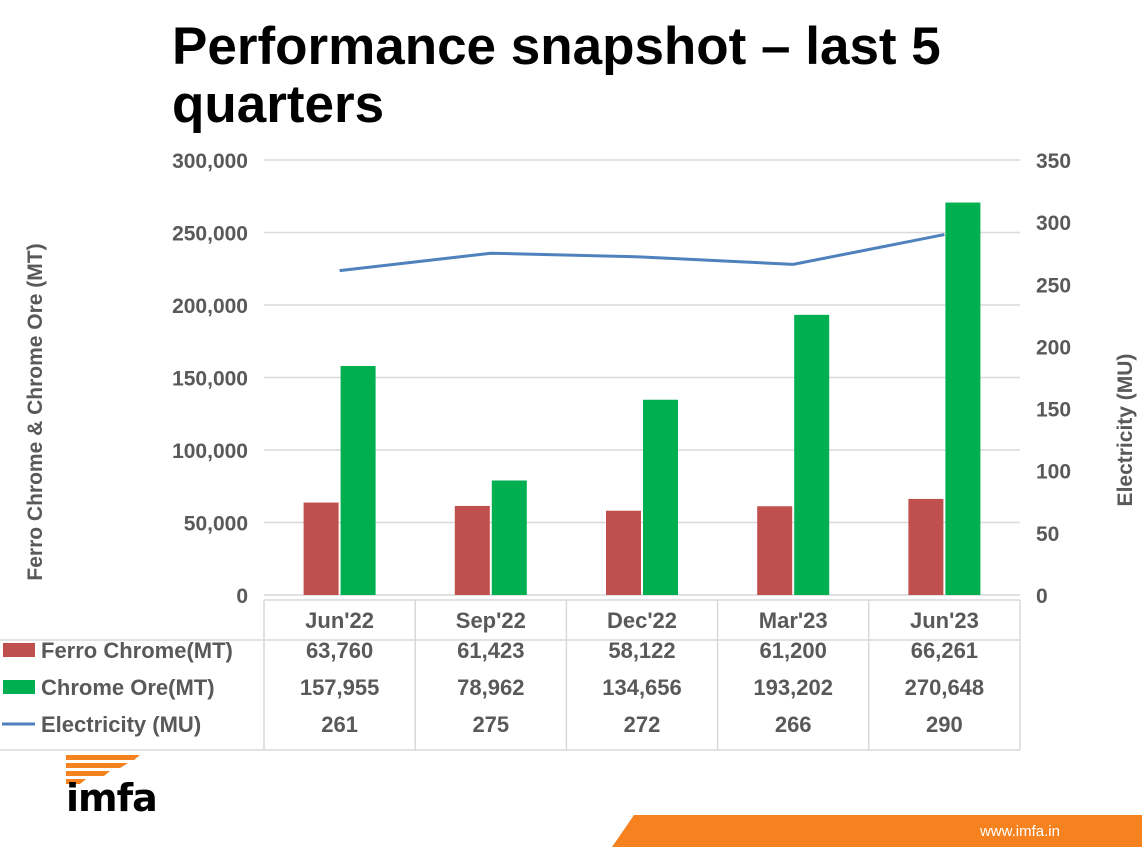  Describe the element at coordinates (1019, 831) in the screenshot. I see `footer-url: www.imfa.in` at that location.